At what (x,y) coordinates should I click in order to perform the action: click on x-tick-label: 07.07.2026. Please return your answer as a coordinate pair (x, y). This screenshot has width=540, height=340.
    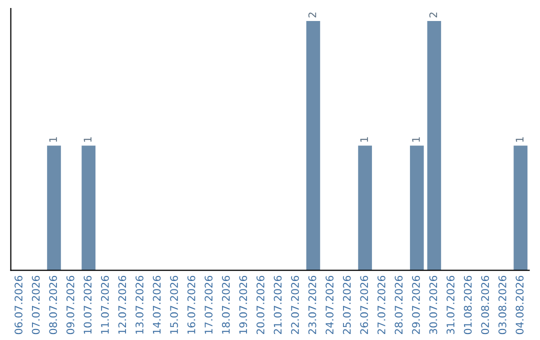
    Looking at the image, I should click on (36, 305).